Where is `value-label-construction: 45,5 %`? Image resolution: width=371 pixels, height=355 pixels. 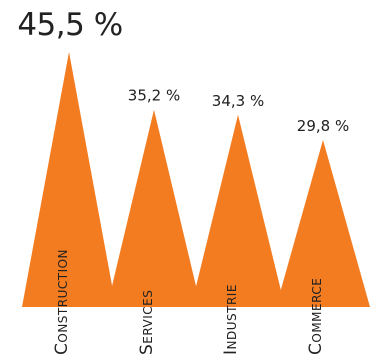 value-label-construction: 45,5 % is located at coordinates (69, 25).